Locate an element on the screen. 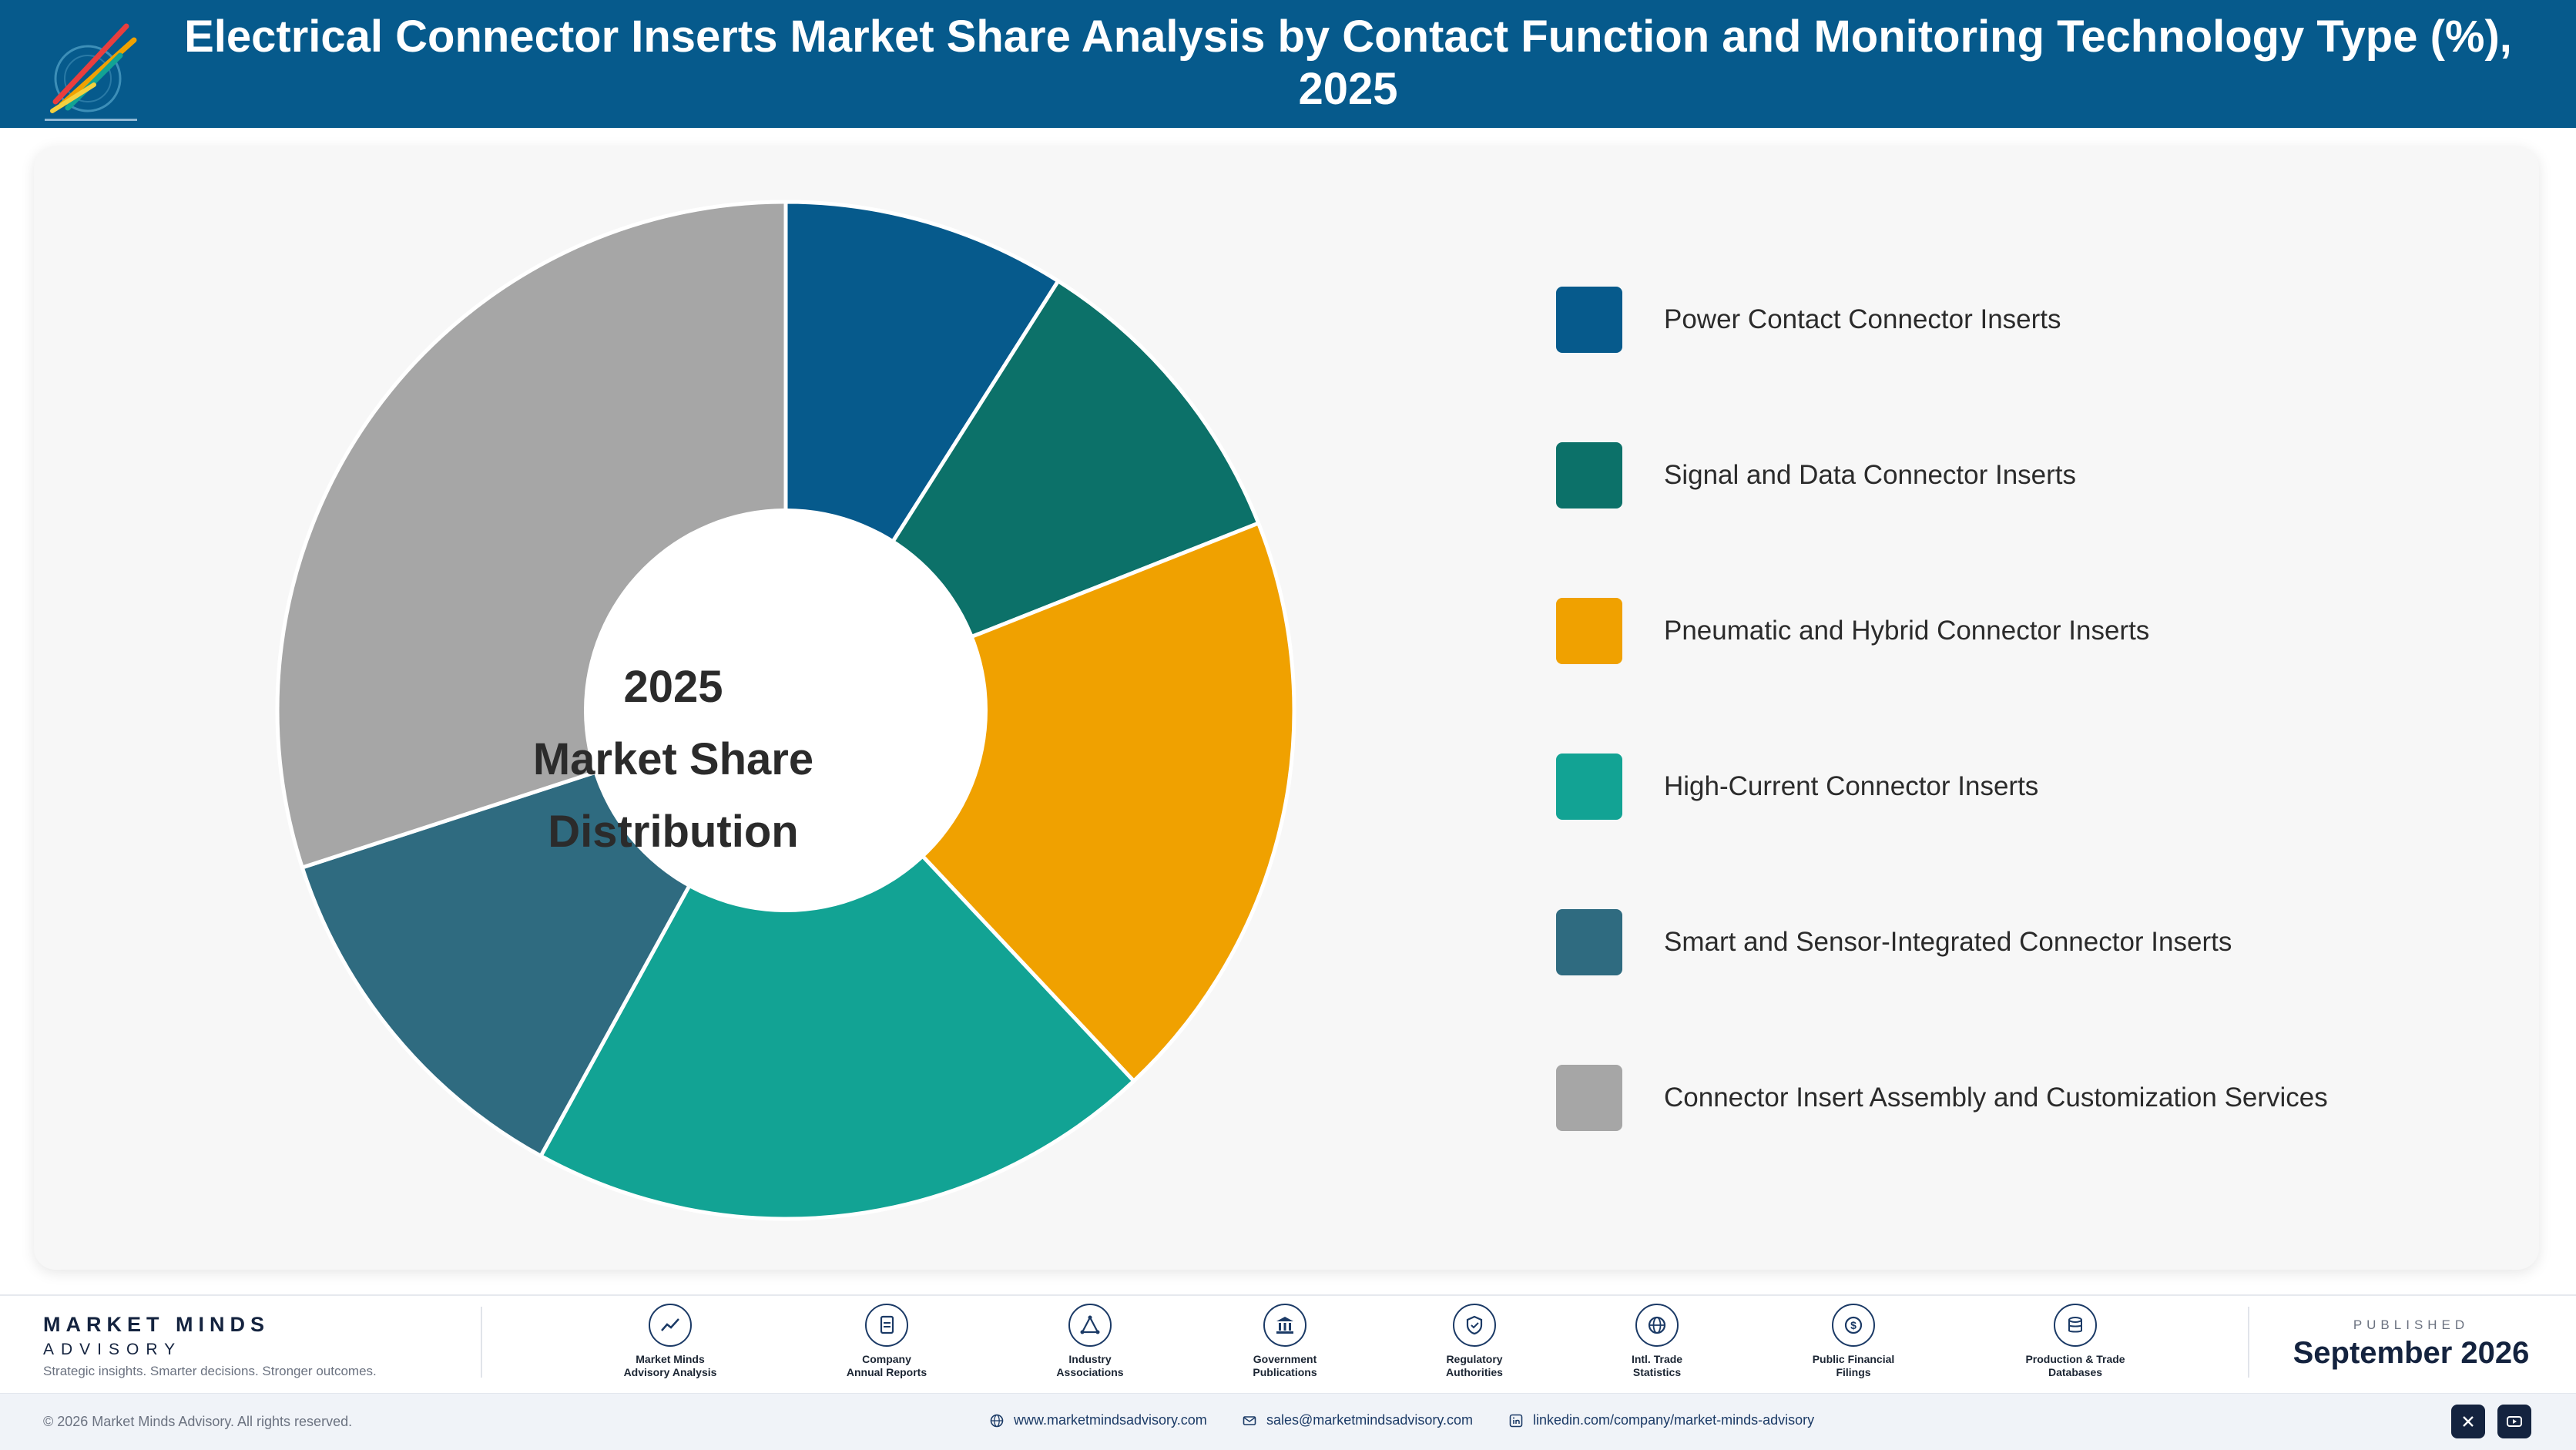  source-label: Market Minds Advisory Analysis is located at coordinates (670, 1365).